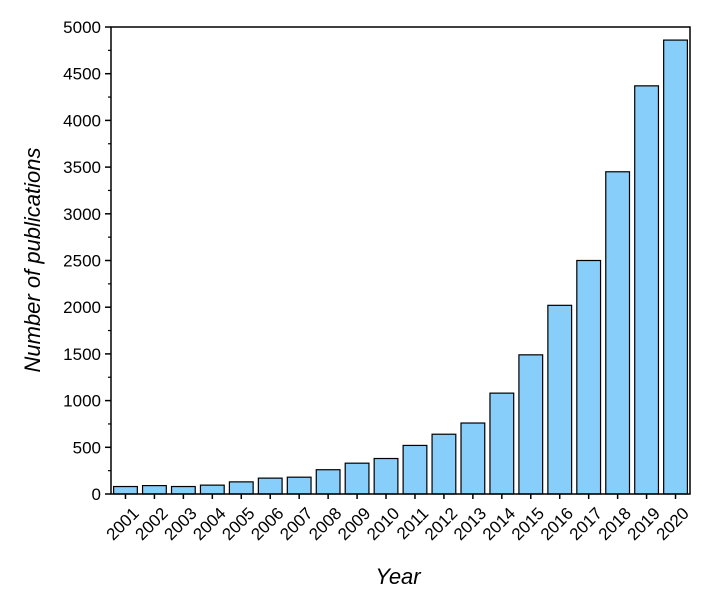 The image size is (713, 603). What do you see at coordinates (238, 524) in the screenshot?
I see `x-tick-label: 2005` at bounding box center [238, 524].